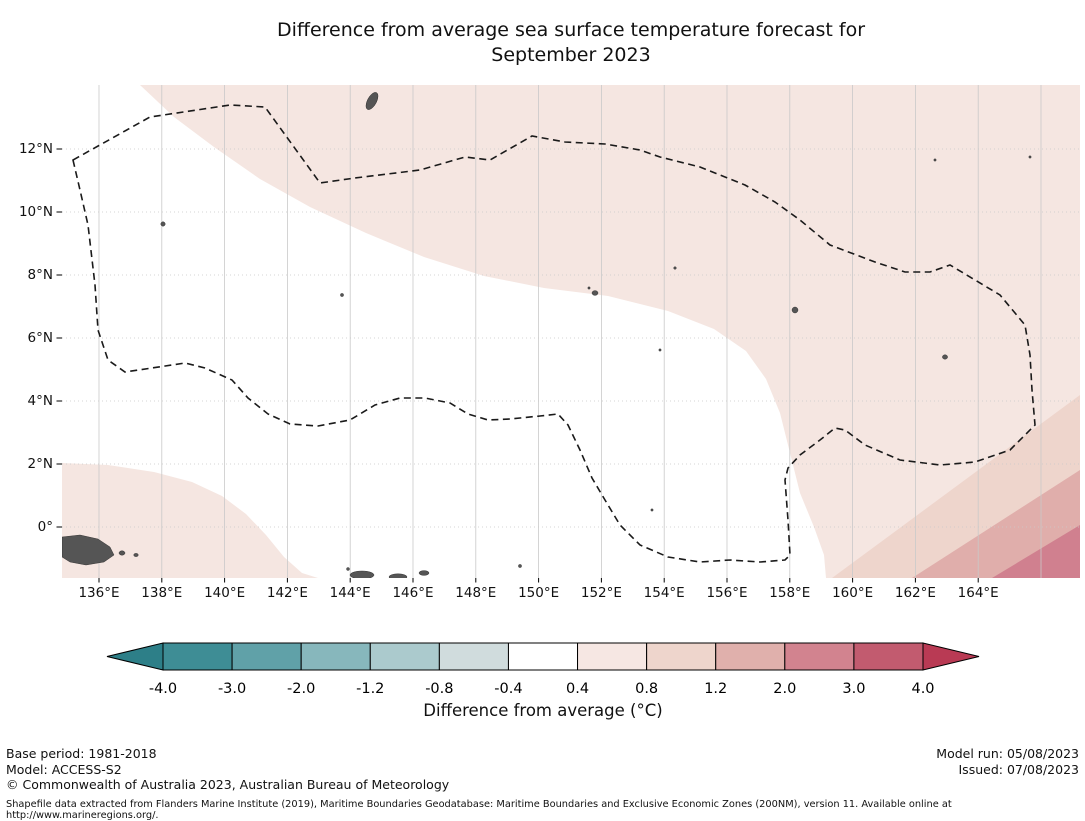 The height and width of the screenshot is (821, 1085). I want to click on colorbar-tick-label: 0.4, so click(577, 689).